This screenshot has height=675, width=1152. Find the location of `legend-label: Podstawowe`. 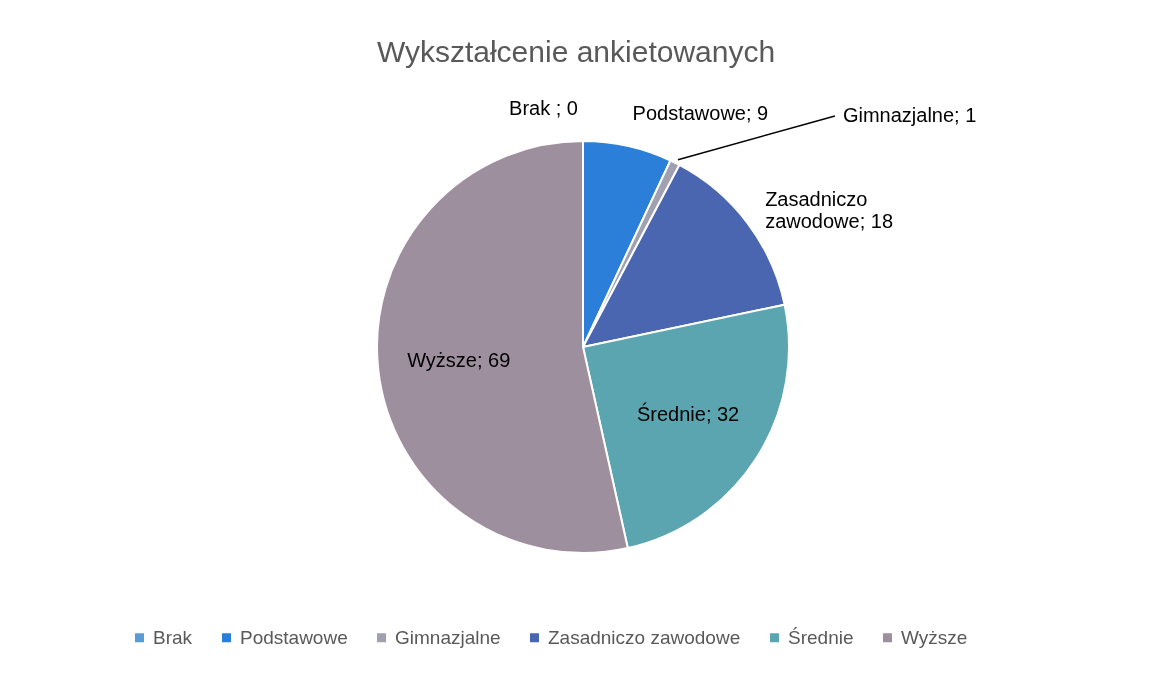

legend-label: Podstawowe is located at coordinates (294, 637).